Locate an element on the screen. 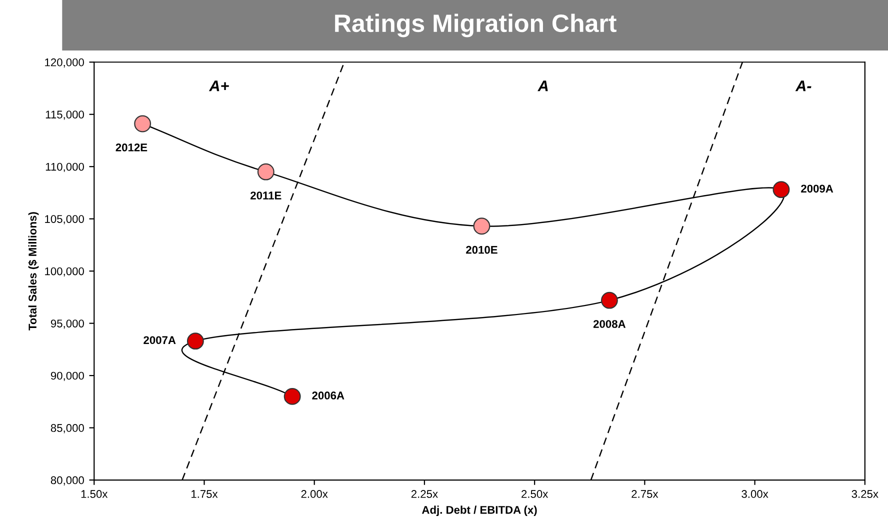  x-axis-title: Adj. Debt / EBITDA (x) is located at coordinates (479, 511).